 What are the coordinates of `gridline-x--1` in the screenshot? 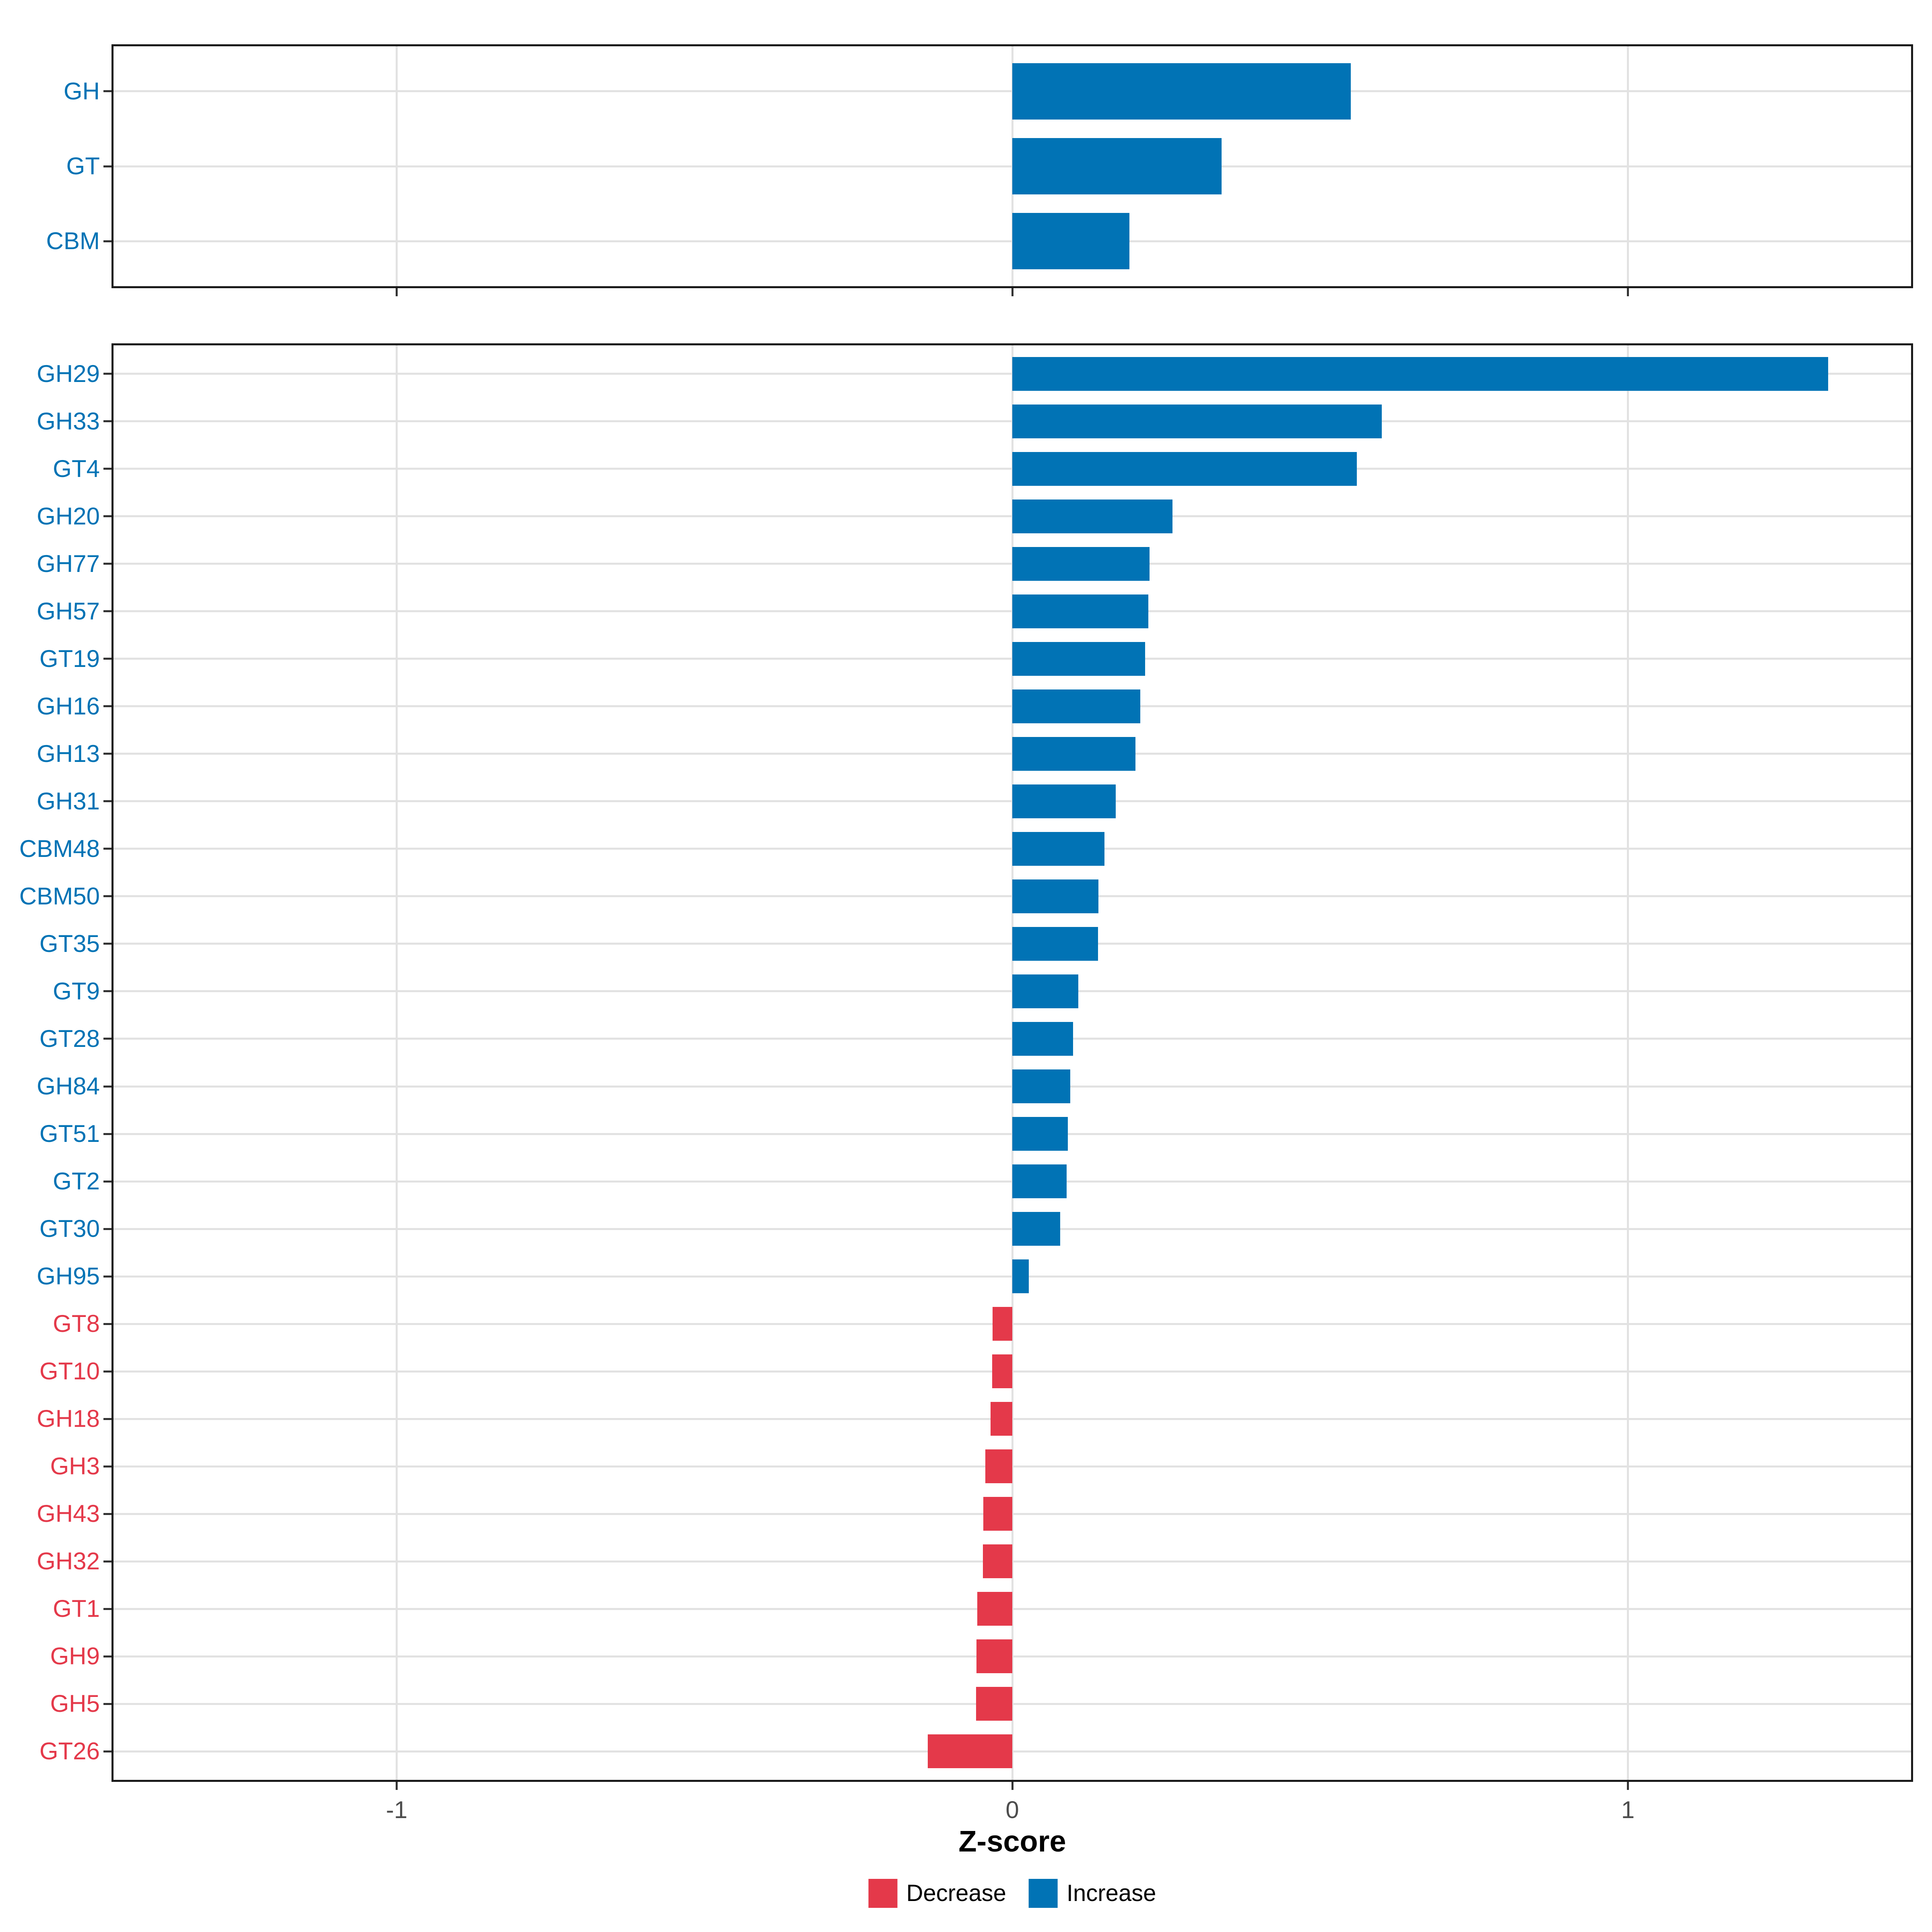 It's located at (397, 1062).